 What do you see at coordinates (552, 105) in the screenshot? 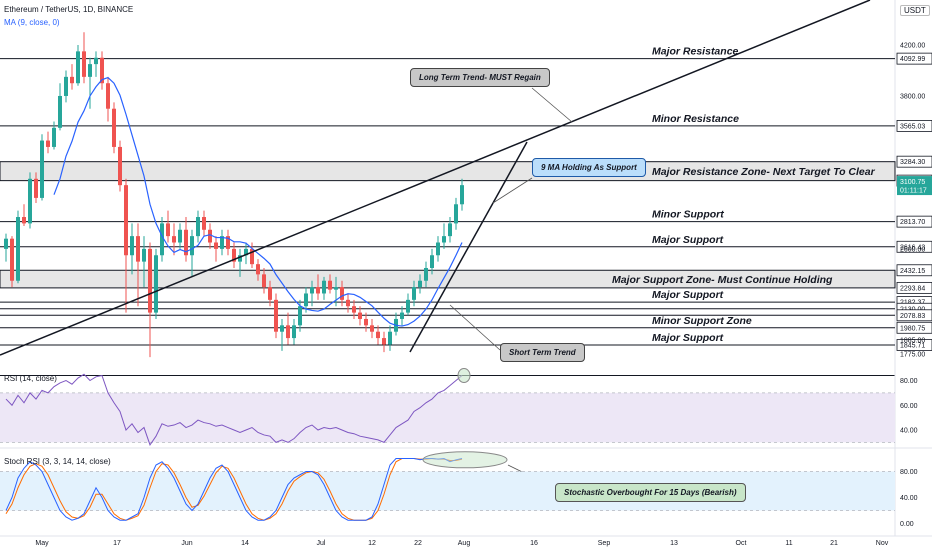
I see `callout-leader-long` at bounding box center [552, 105].